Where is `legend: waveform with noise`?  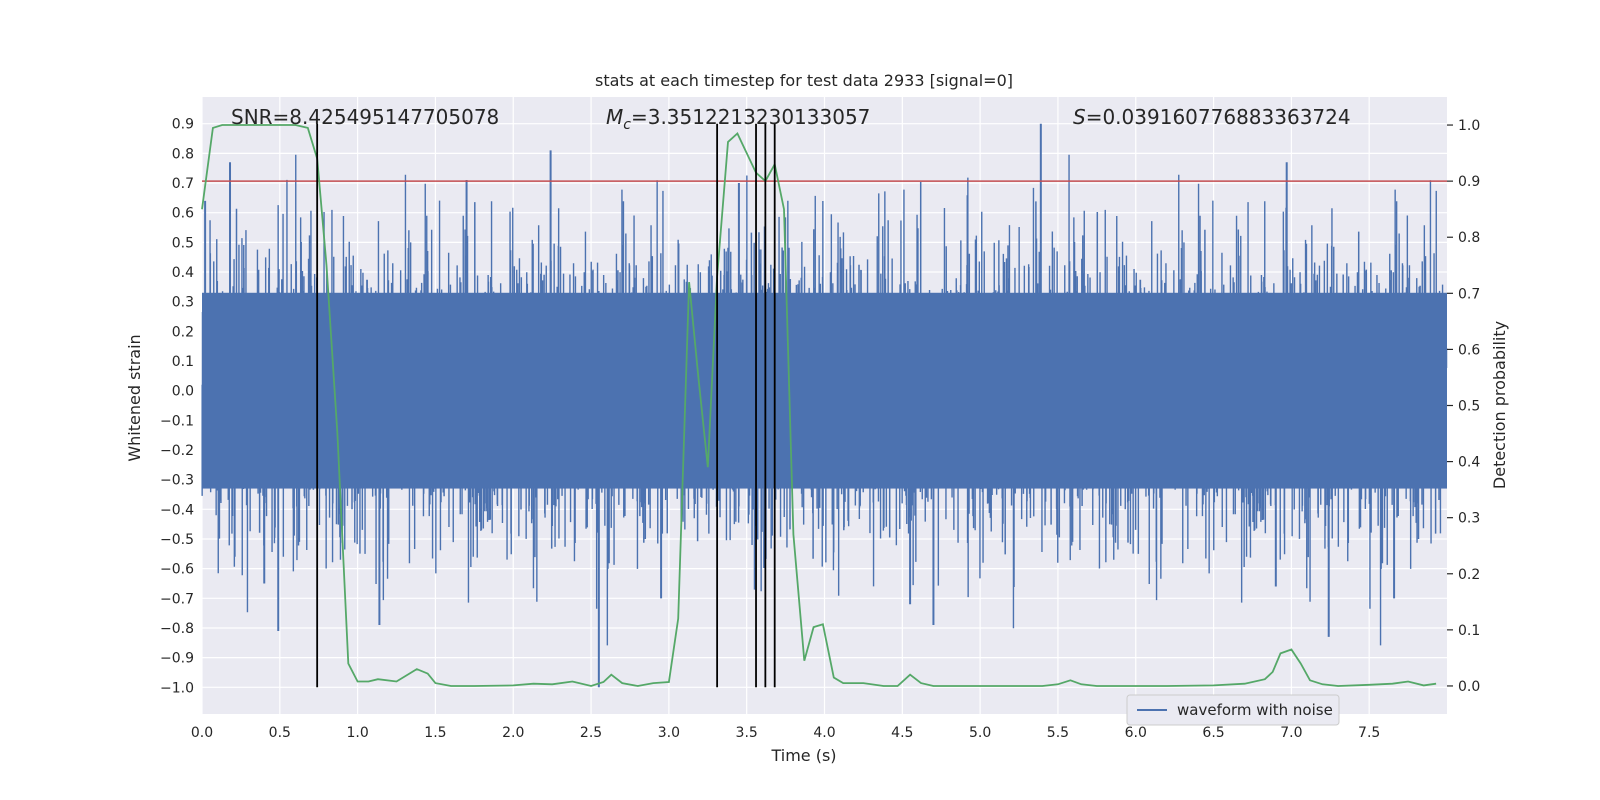 legend: waveform with noise is located at coordinates (1233, 710).